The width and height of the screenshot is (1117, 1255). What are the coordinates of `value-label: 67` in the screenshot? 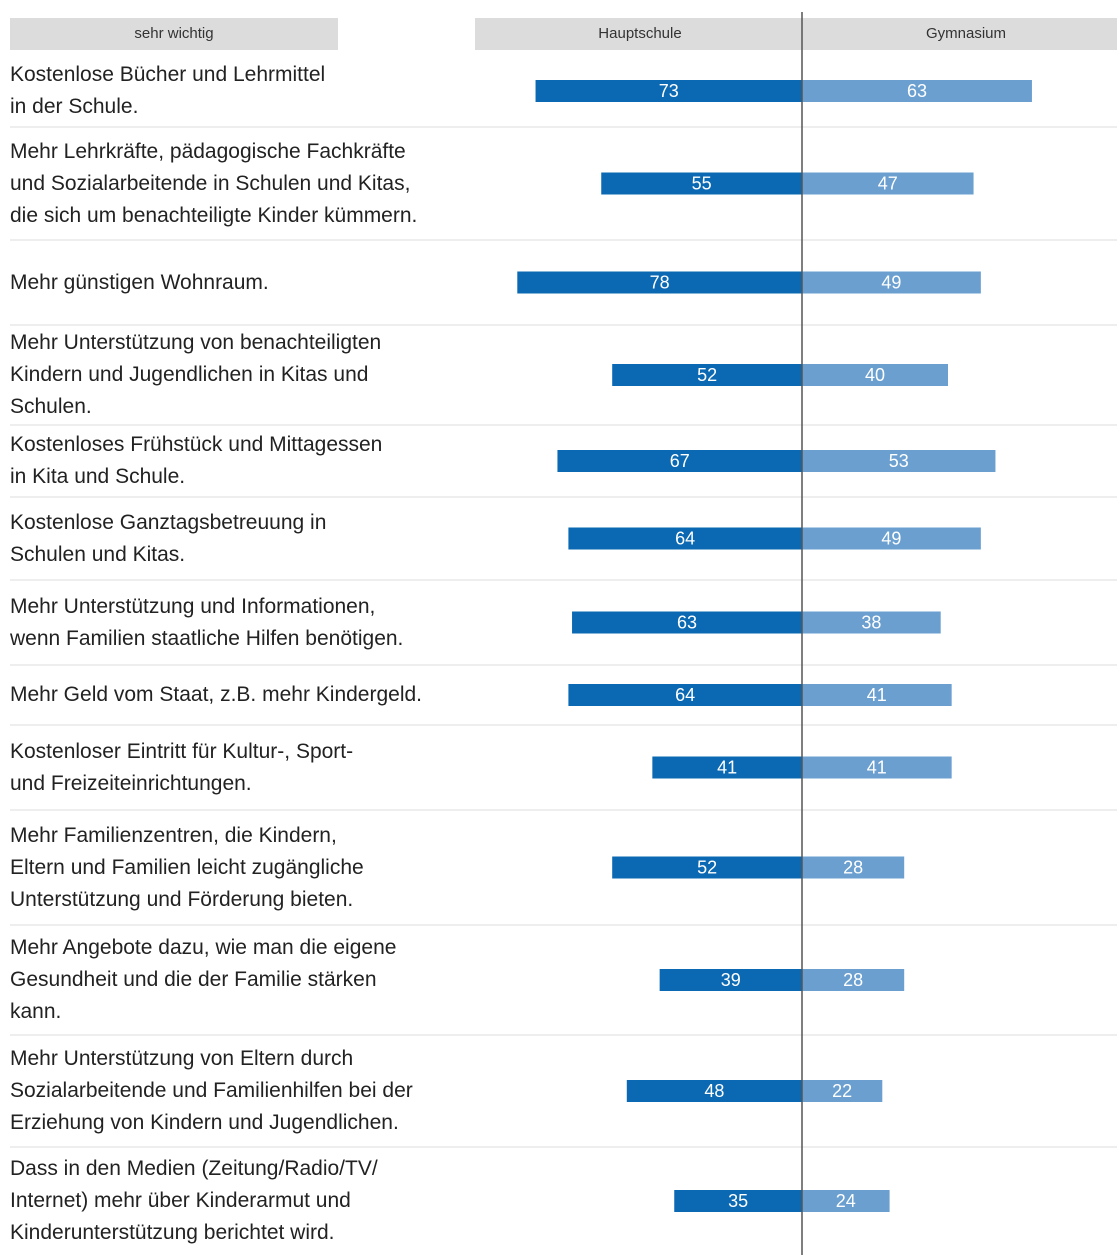 It's located at (680, 461).